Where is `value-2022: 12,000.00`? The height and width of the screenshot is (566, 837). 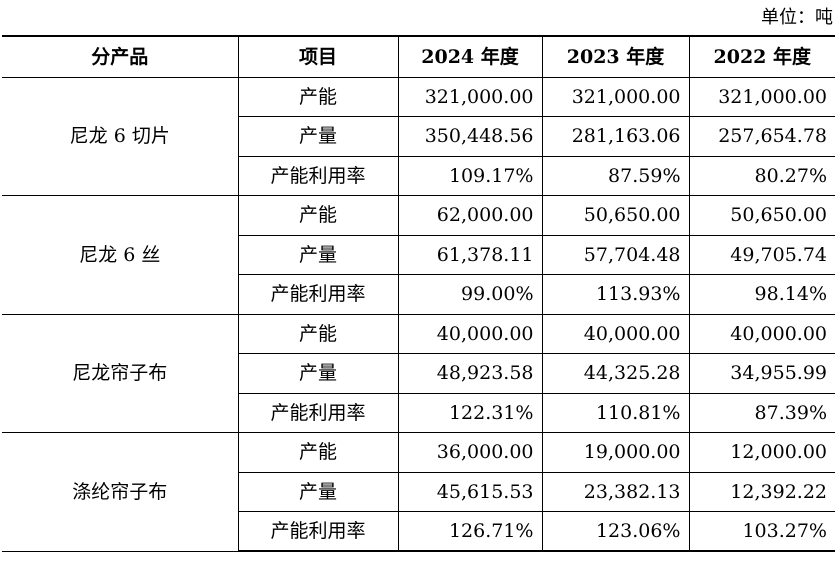 value-2022: 12,000.00 is located at coordinates (761, 452).